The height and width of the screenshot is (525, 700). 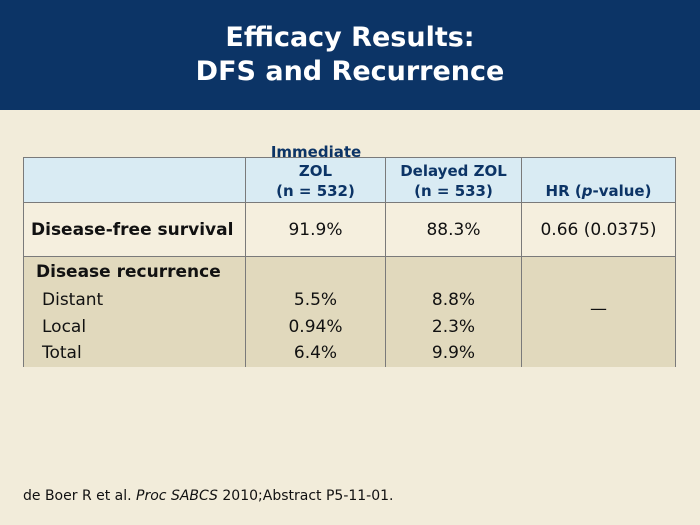 What do you see at coordinates (315, 171) in the screenshot?
I see `header-immediate-zol-label: ZOL` at bounding box center [315, 171].